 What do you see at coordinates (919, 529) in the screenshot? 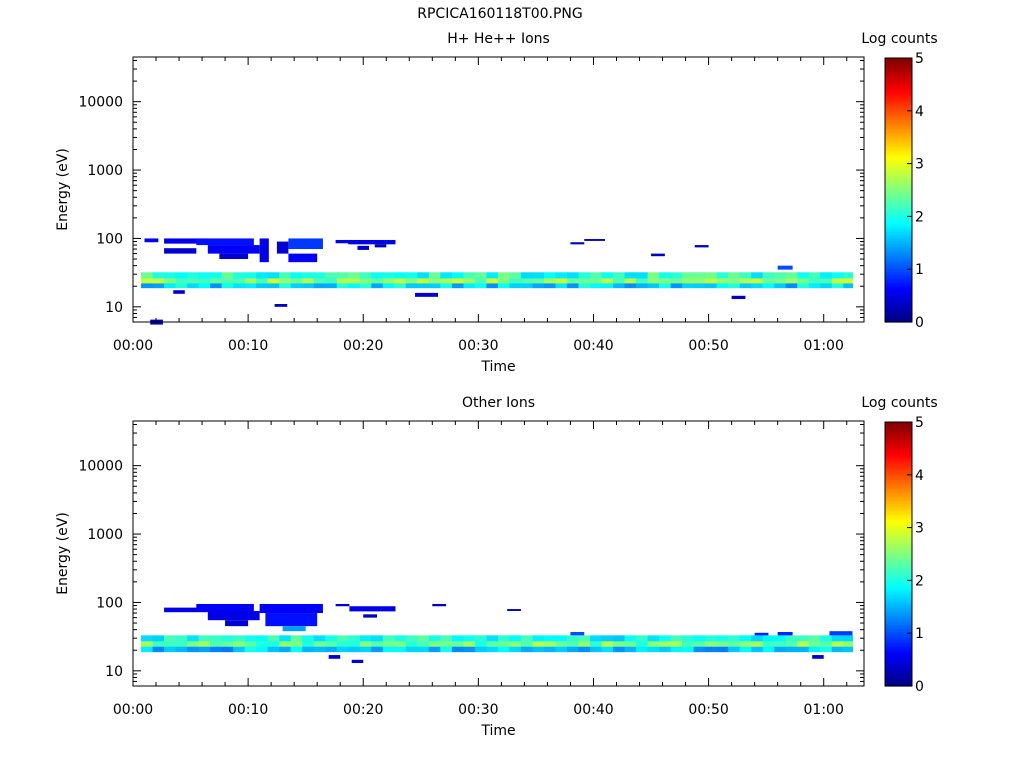
I see `panel2-colorbar-tick-label: 3` at bounding box center [919, 529].